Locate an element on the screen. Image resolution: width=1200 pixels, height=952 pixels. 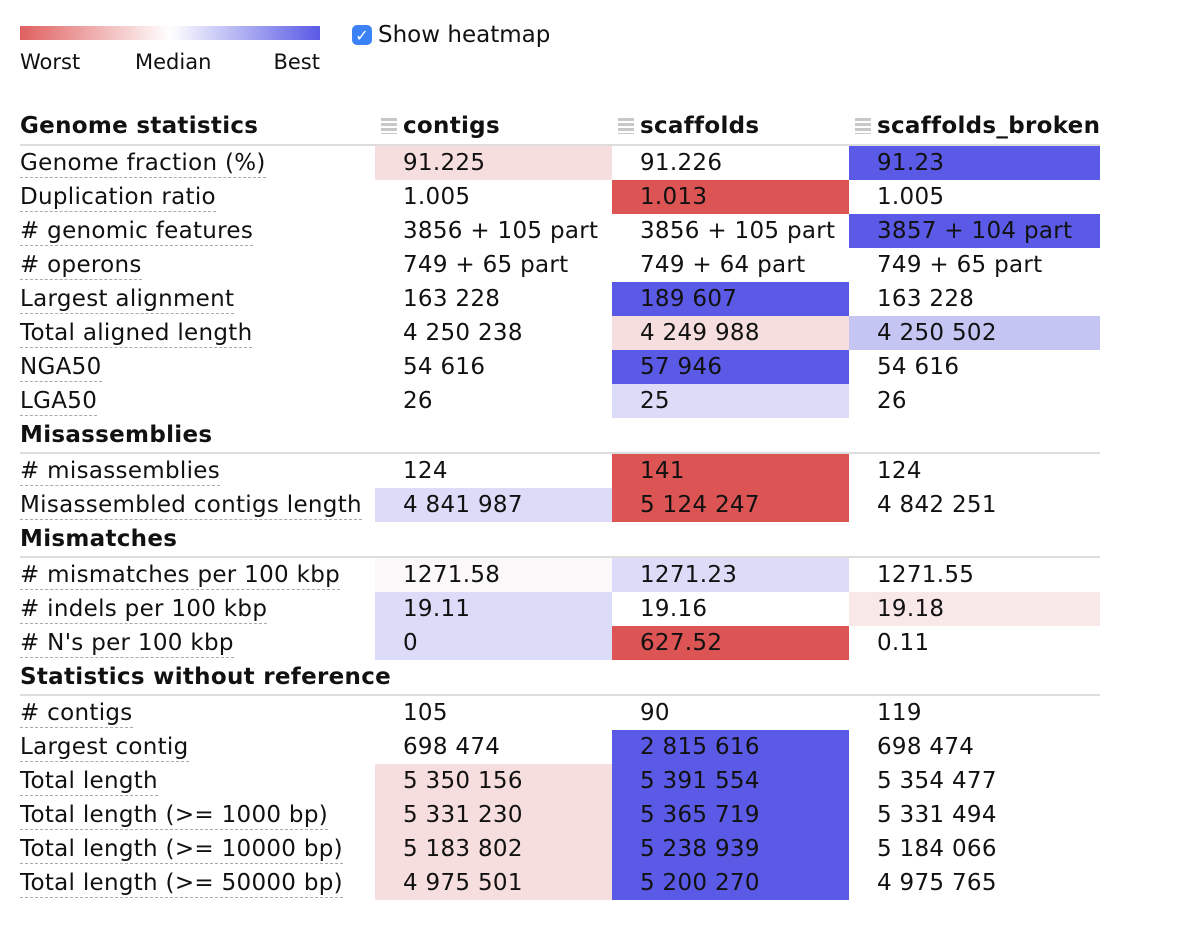
metric-label: Duplication ratio is located at coordinates (118, 198).